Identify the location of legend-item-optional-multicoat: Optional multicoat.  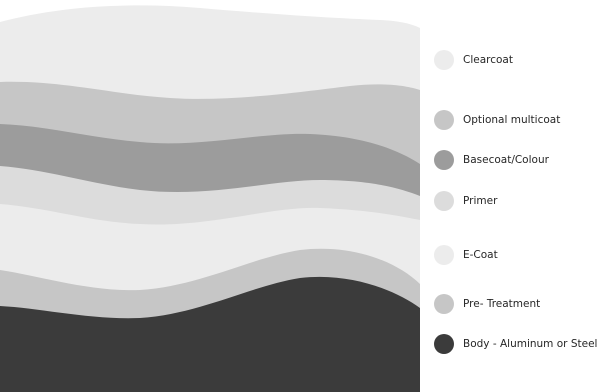
(497, 120).